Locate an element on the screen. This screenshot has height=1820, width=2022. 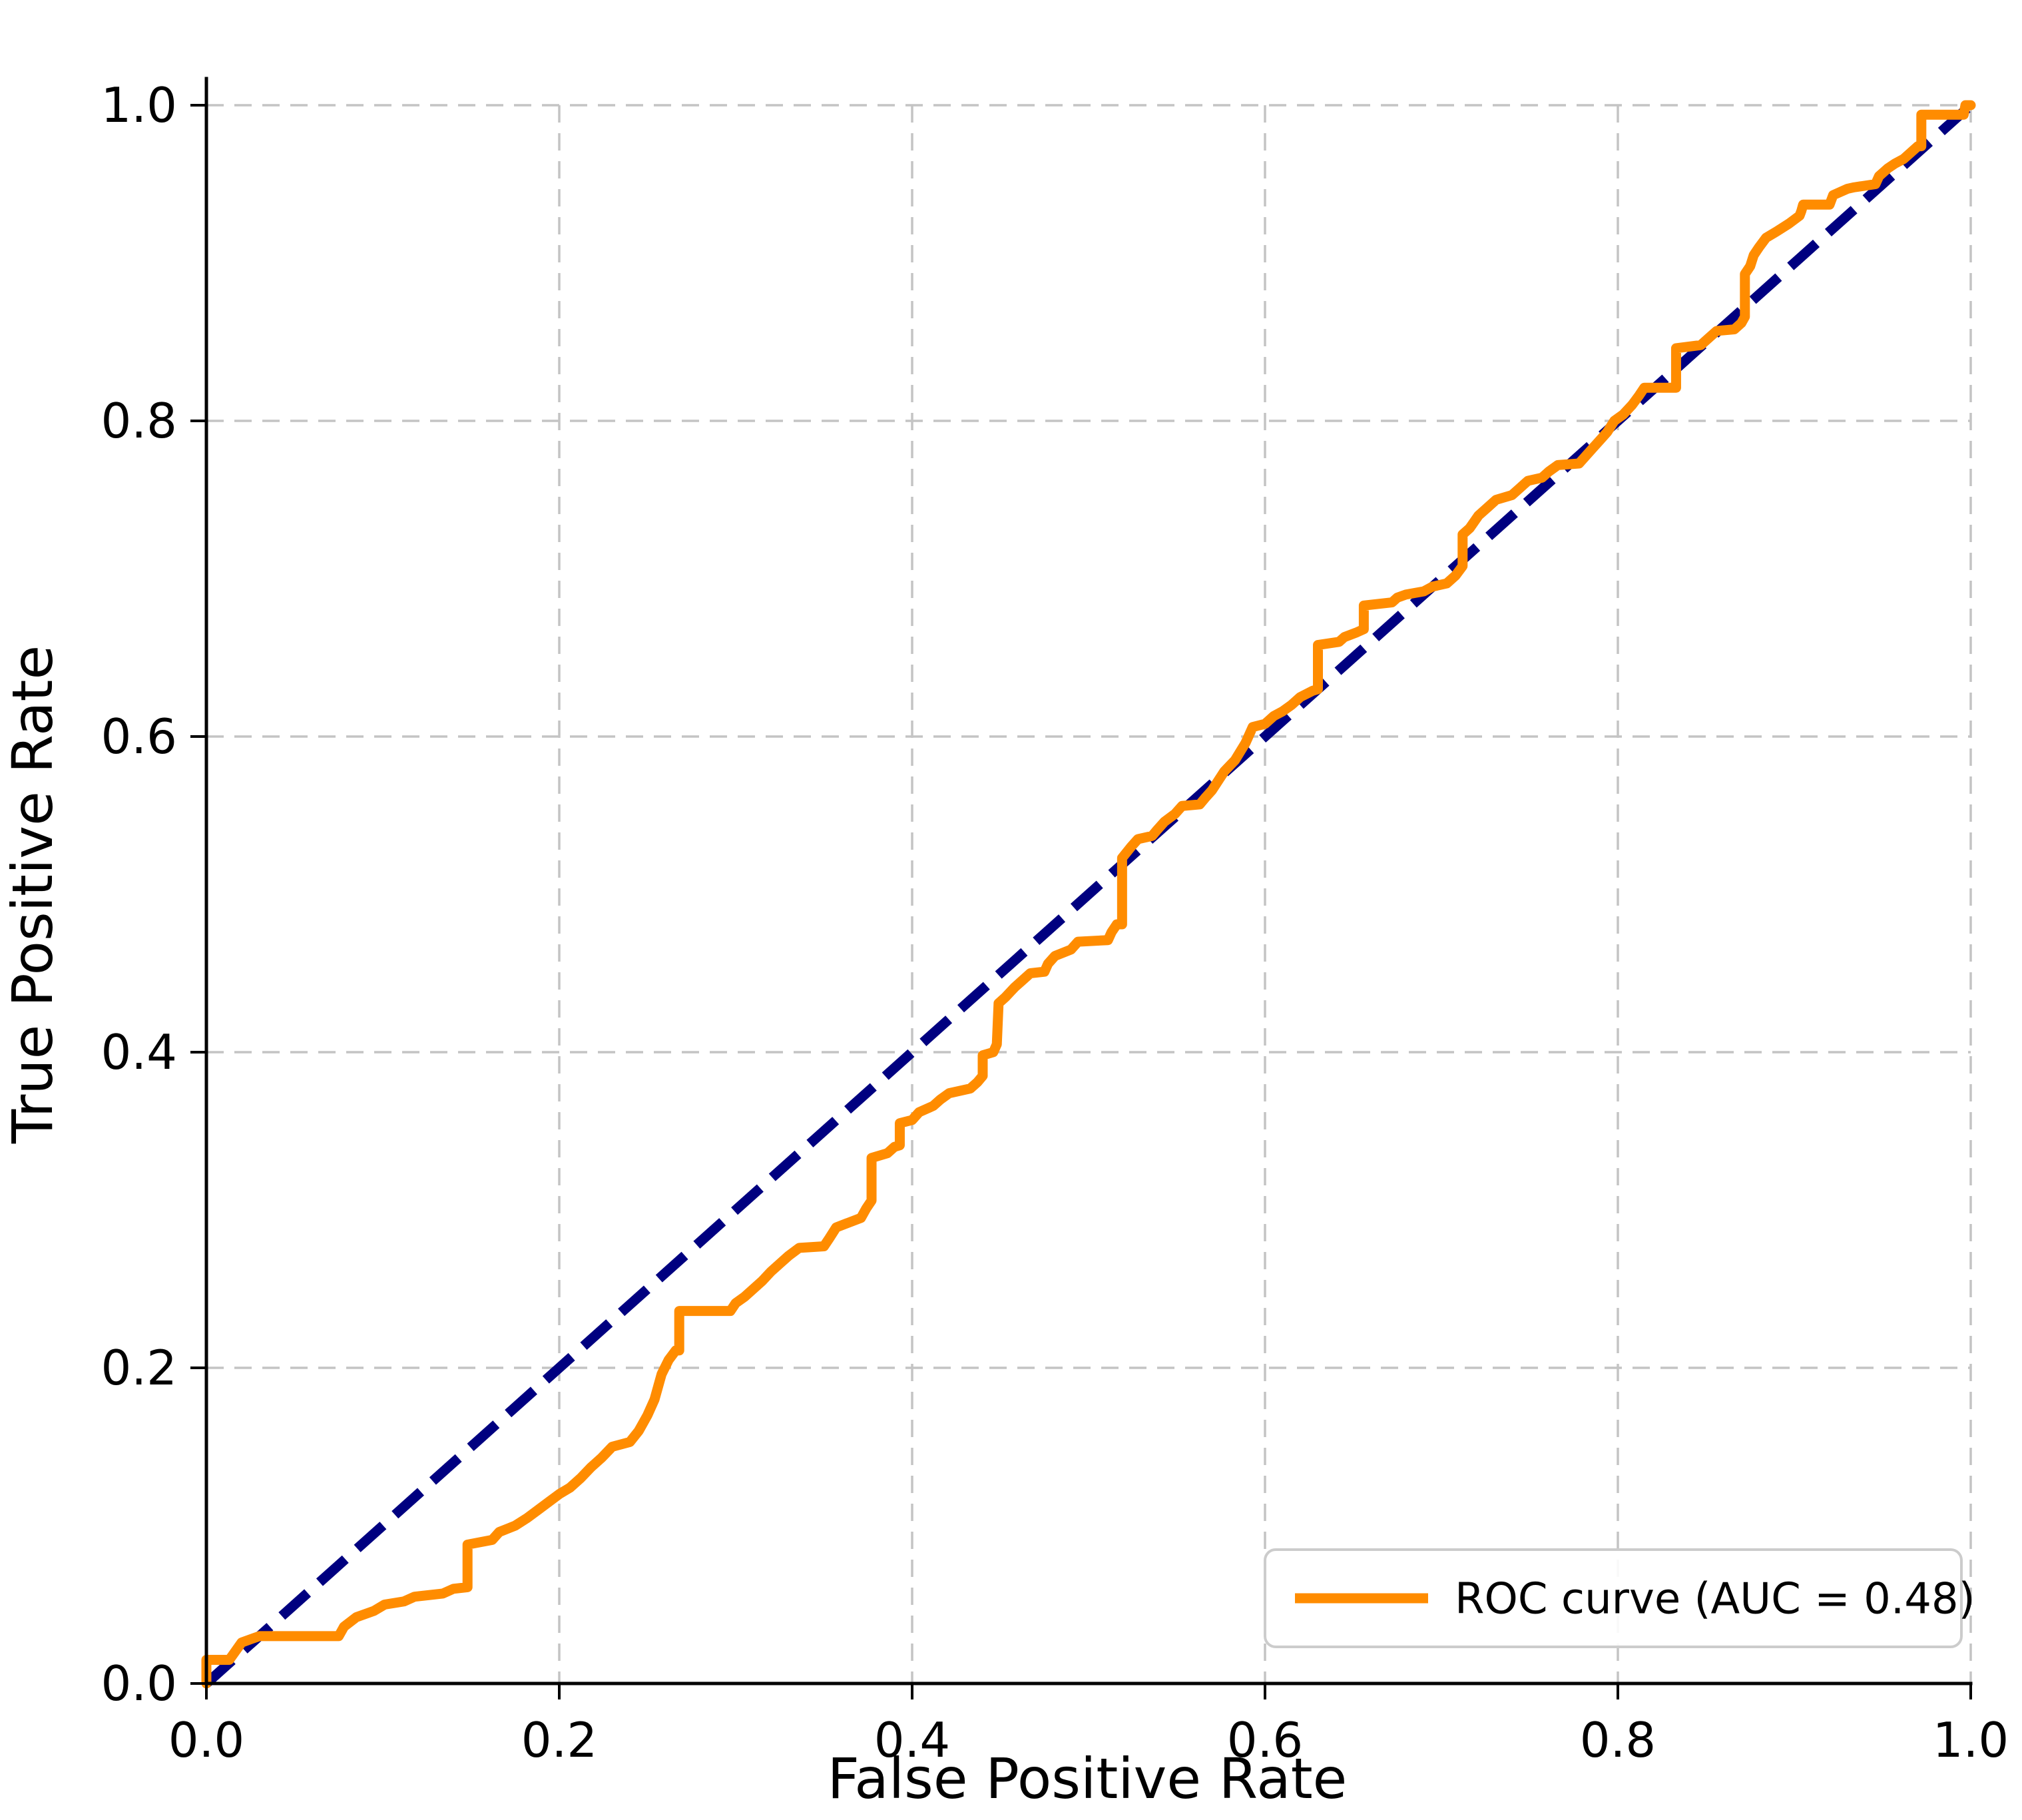
x-tick-labels: 0.0 0.2 0.4 0.6 0.8 1.0 is located at coordinates (1088, 1740).